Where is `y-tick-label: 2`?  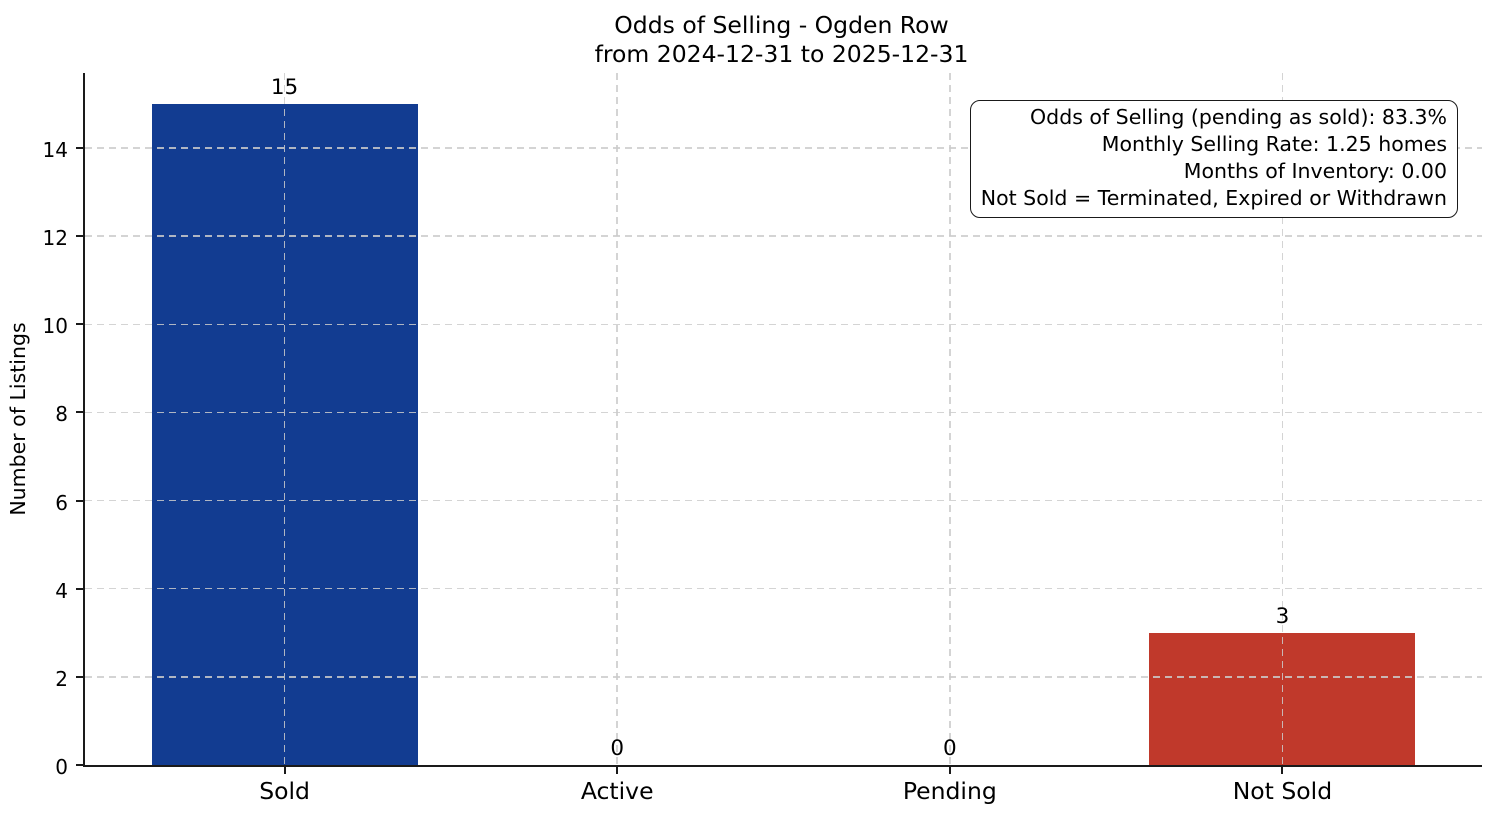
y-tick-label: 2 is located at coordinates (61, 678).